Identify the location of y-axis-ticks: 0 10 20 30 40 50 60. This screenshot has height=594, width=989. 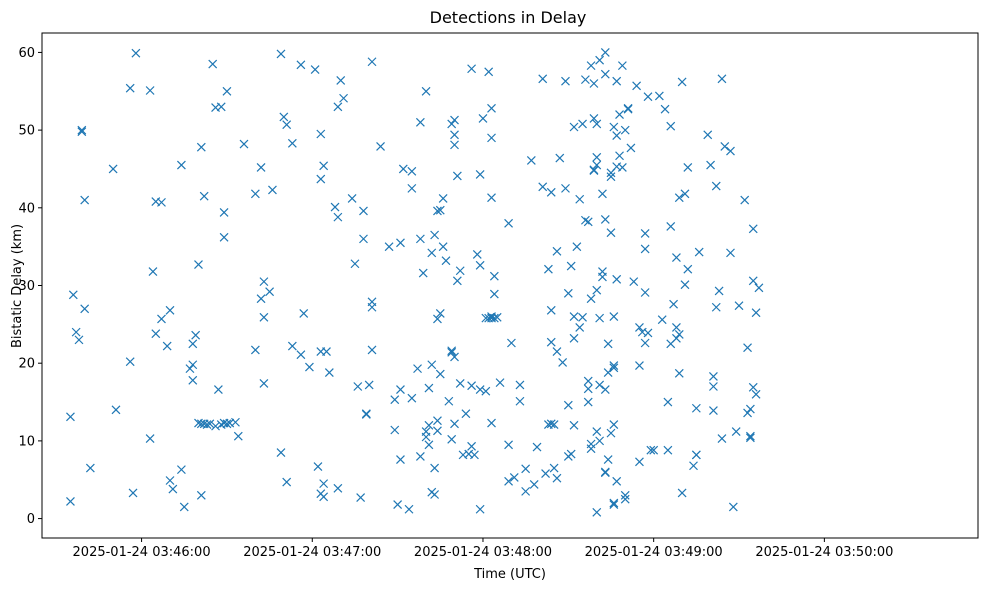
(30, 286).